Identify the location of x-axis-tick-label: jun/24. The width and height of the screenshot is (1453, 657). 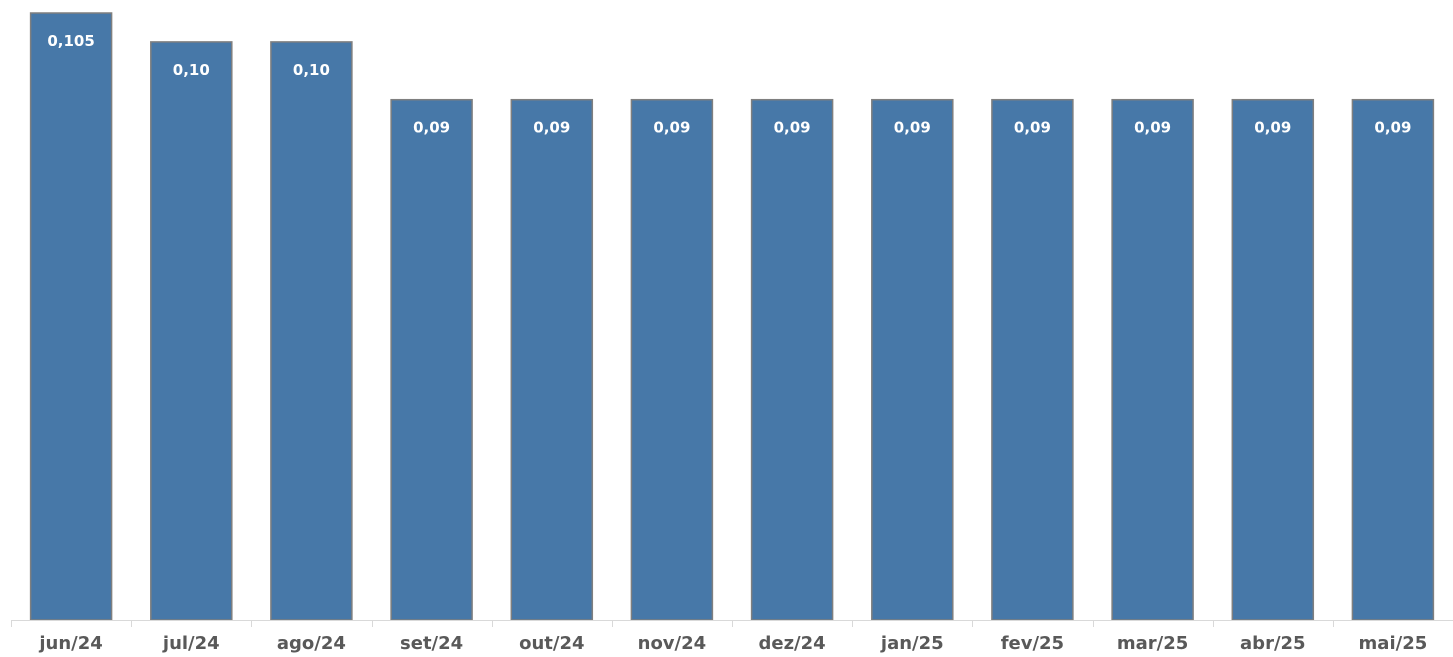
(70, 643).